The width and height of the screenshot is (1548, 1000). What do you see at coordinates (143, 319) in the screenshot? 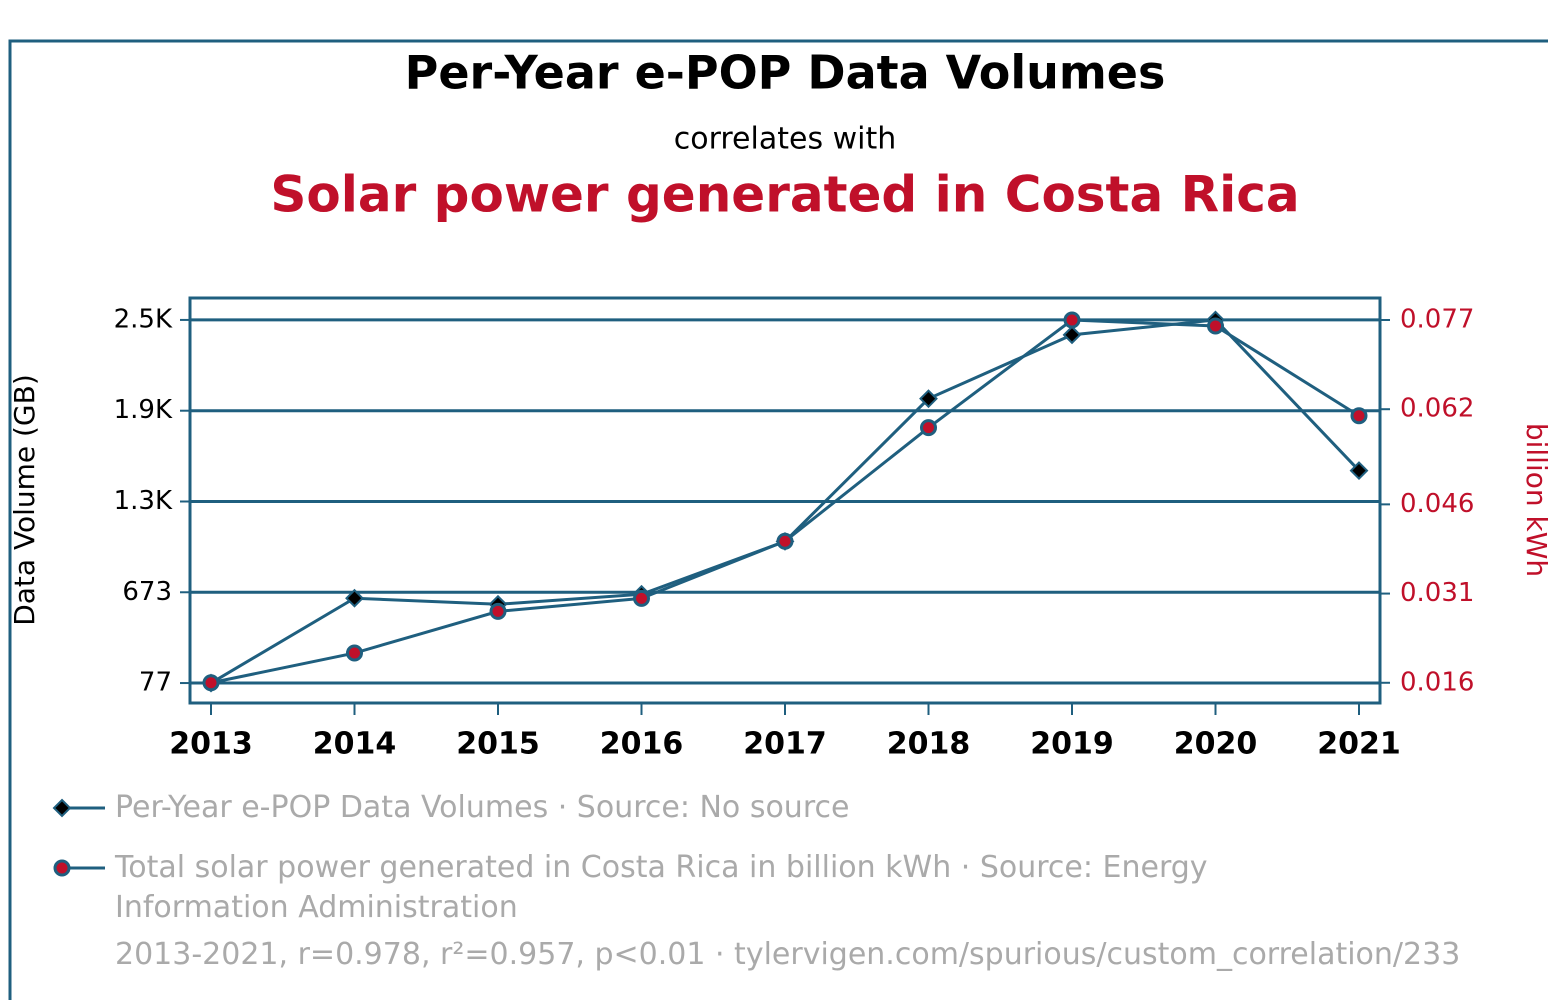
I see `y-tick-label: 2.5K` at bounding box center [143, 319].